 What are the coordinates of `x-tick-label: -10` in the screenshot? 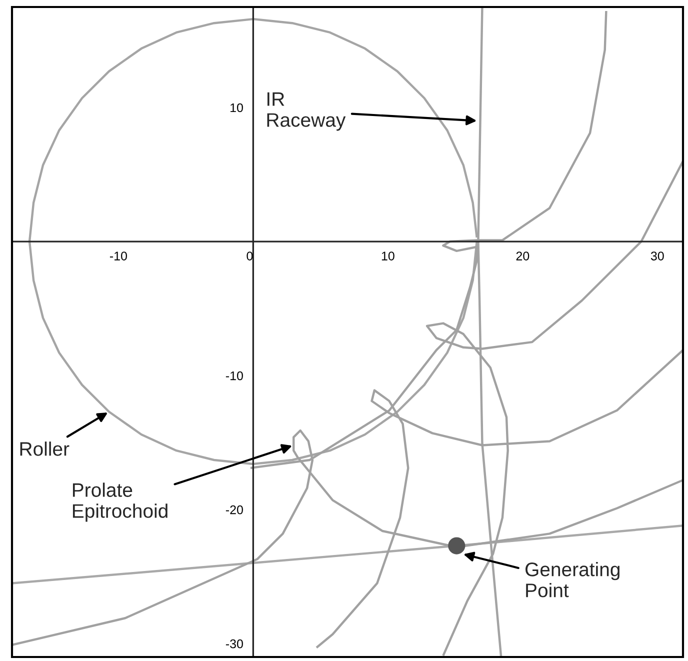 It's located at (118, 256).